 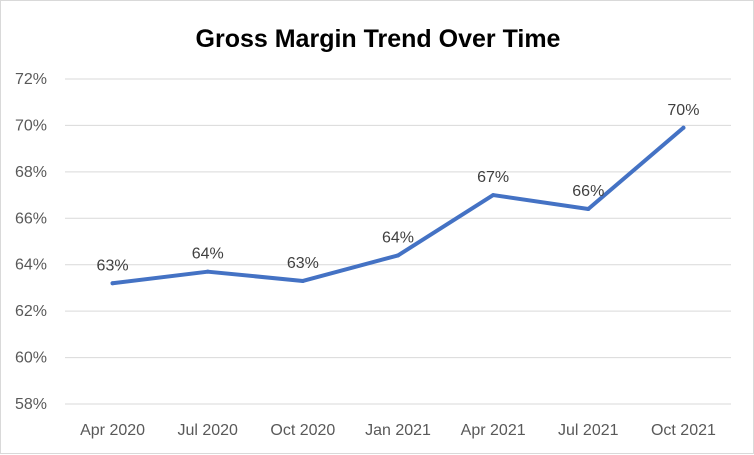 I want to click on y-tick-label: 62%, so click(x=31, y=311).